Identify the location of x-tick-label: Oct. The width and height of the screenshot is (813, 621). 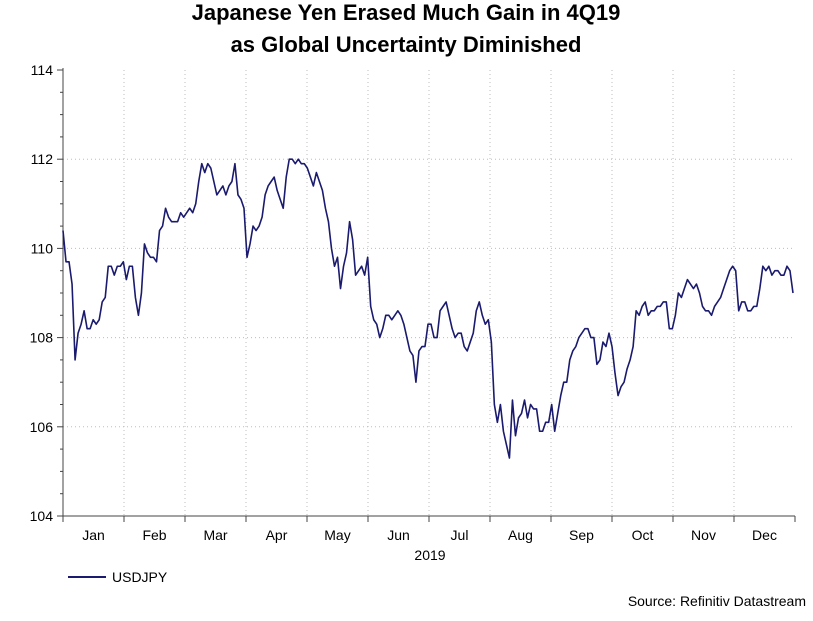
(643, 535).